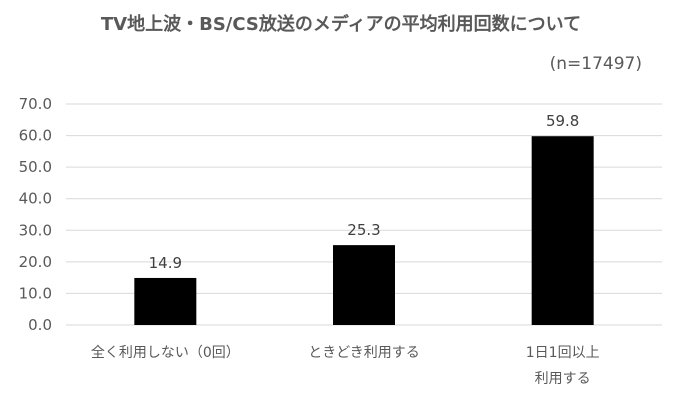 This screenshot has height=404, width=682. What do you see at coordinates (595, 64) in the screenshot?
I see `chart-subtitle: (n=17497)` at bounding box center [595, 64].